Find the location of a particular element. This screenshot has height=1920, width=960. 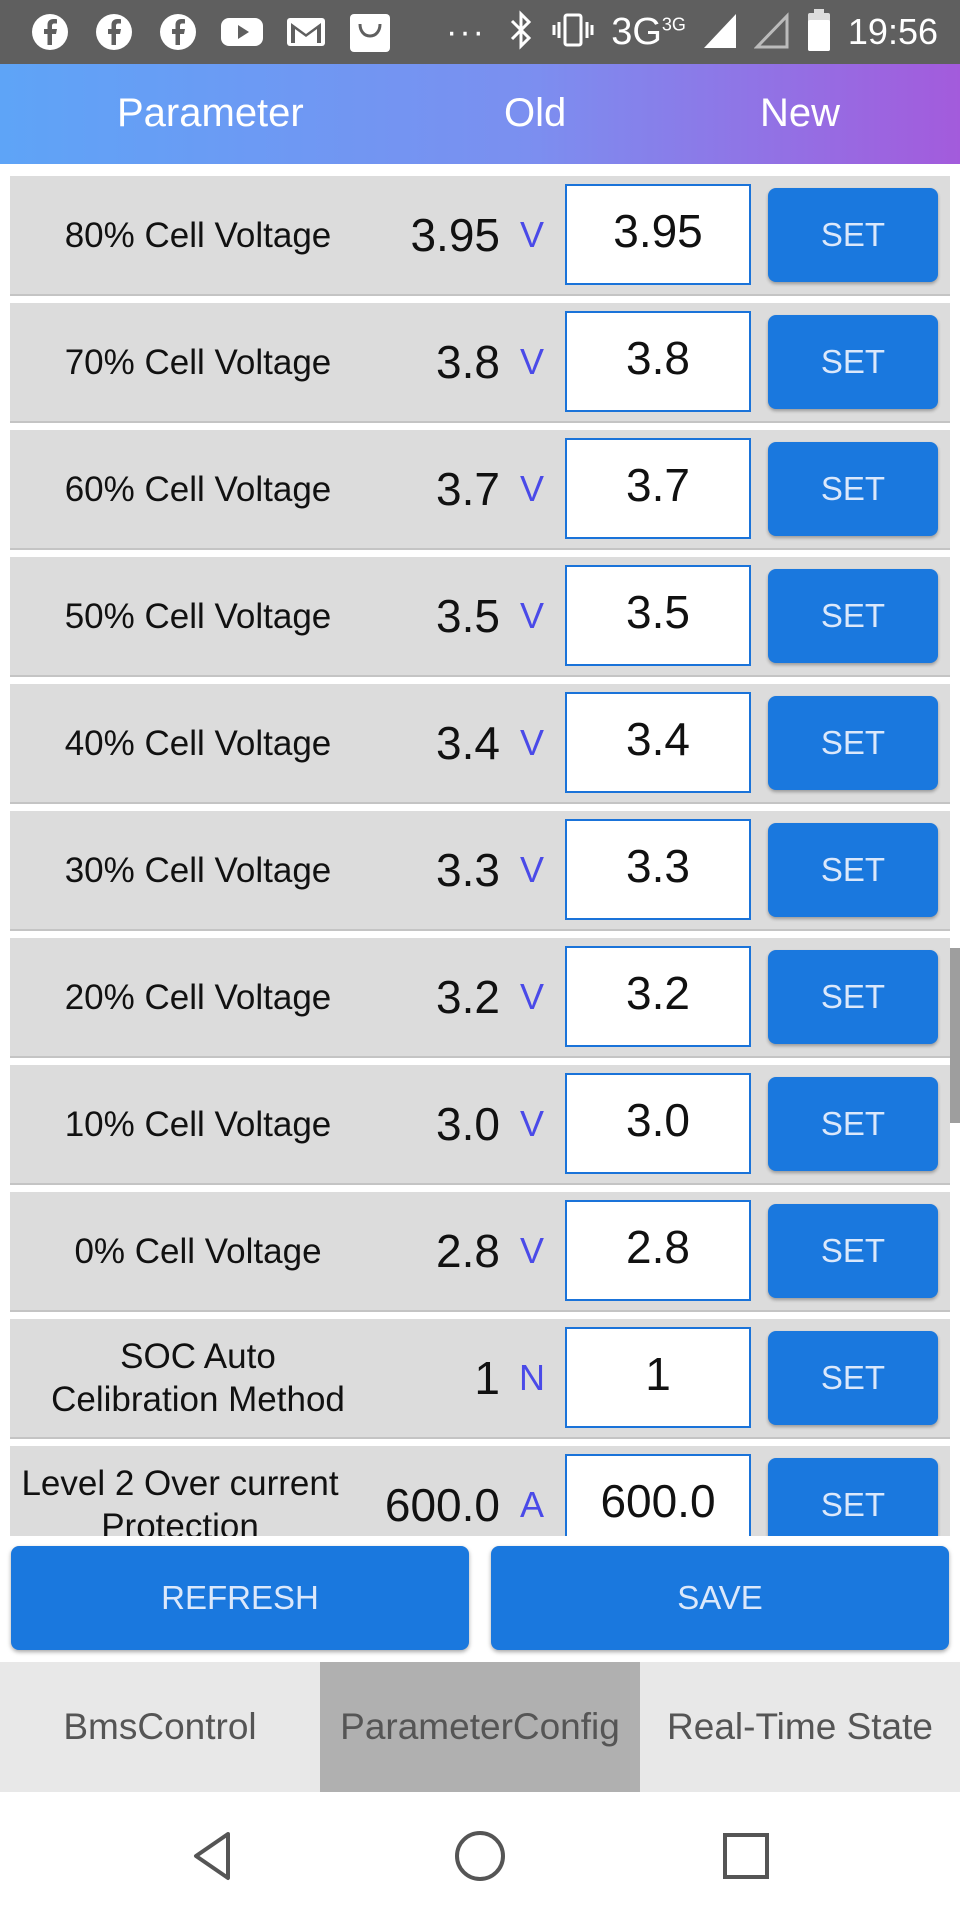

old-value: 3.0 is located at coordinates (468, 1124).